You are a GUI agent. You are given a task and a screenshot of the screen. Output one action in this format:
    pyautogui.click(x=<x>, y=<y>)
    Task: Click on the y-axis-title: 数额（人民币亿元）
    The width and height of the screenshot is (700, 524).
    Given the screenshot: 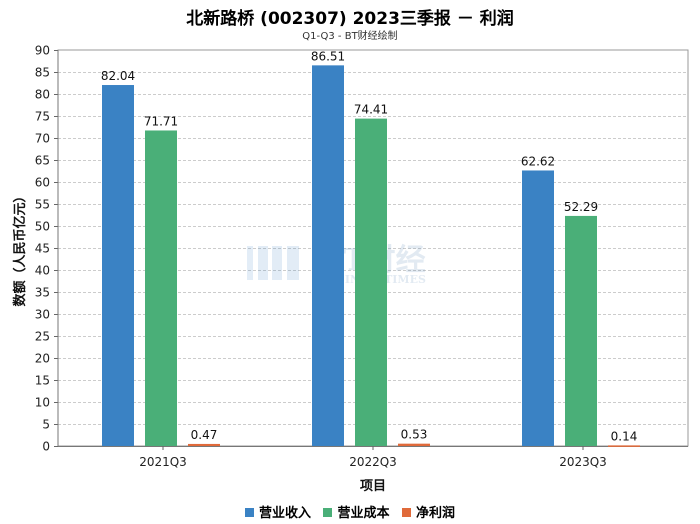 What is the action you would take?
    pyautogui.click(x=20, y=247)
    